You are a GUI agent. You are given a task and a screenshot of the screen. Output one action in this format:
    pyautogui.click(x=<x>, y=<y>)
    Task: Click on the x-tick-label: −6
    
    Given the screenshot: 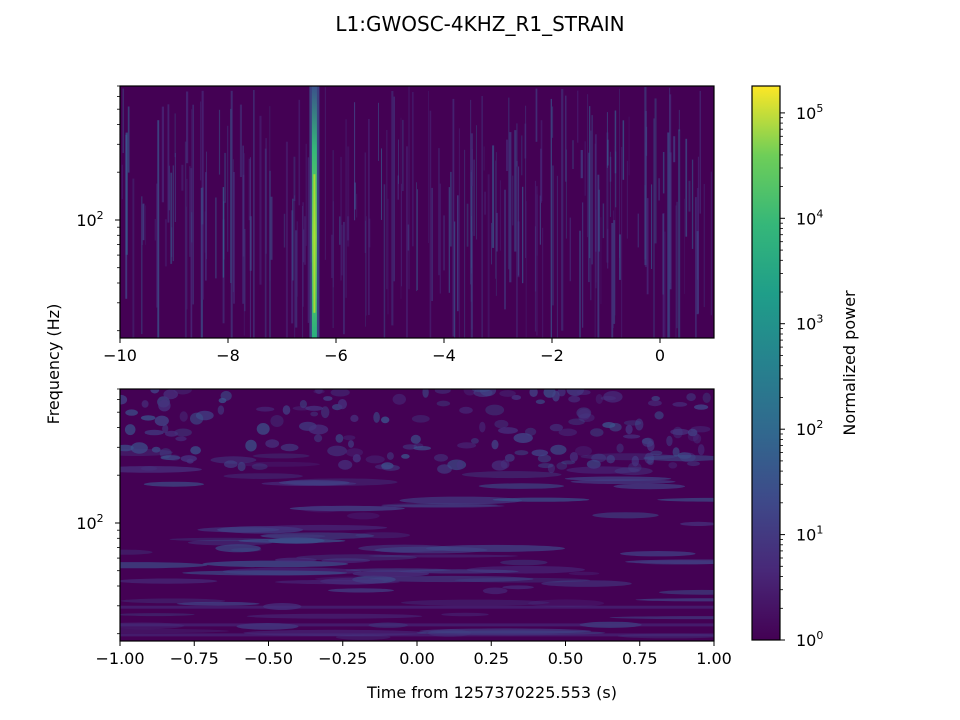 What is the action you would take?
    pyautogui.click(x=336, y=355)
    